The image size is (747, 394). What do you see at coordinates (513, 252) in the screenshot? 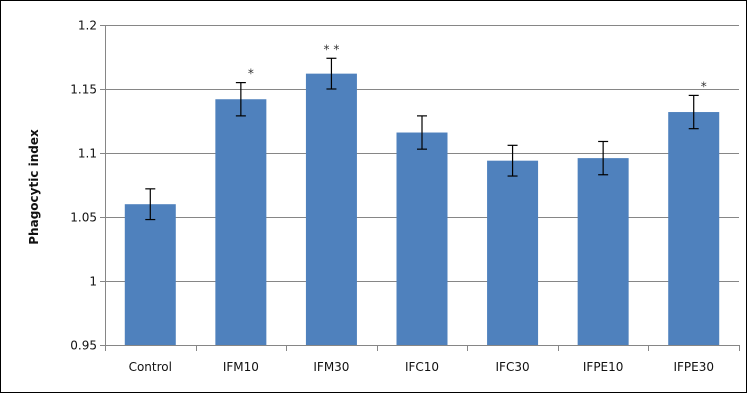
I see `bar-ifc30` at bounding box center [513, 252].